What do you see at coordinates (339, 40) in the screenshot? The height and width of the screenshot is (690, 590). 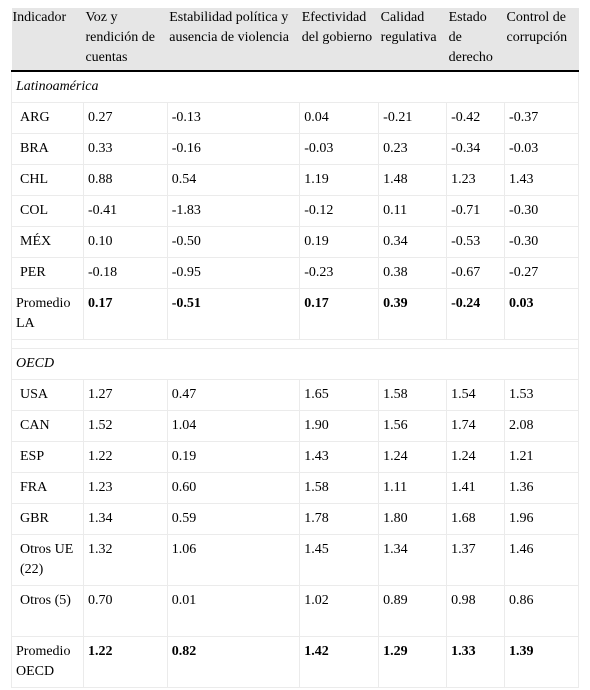 I see `header-efectividad-gobierno: Efectividad del gobierno` at bounding box center [339, 40].